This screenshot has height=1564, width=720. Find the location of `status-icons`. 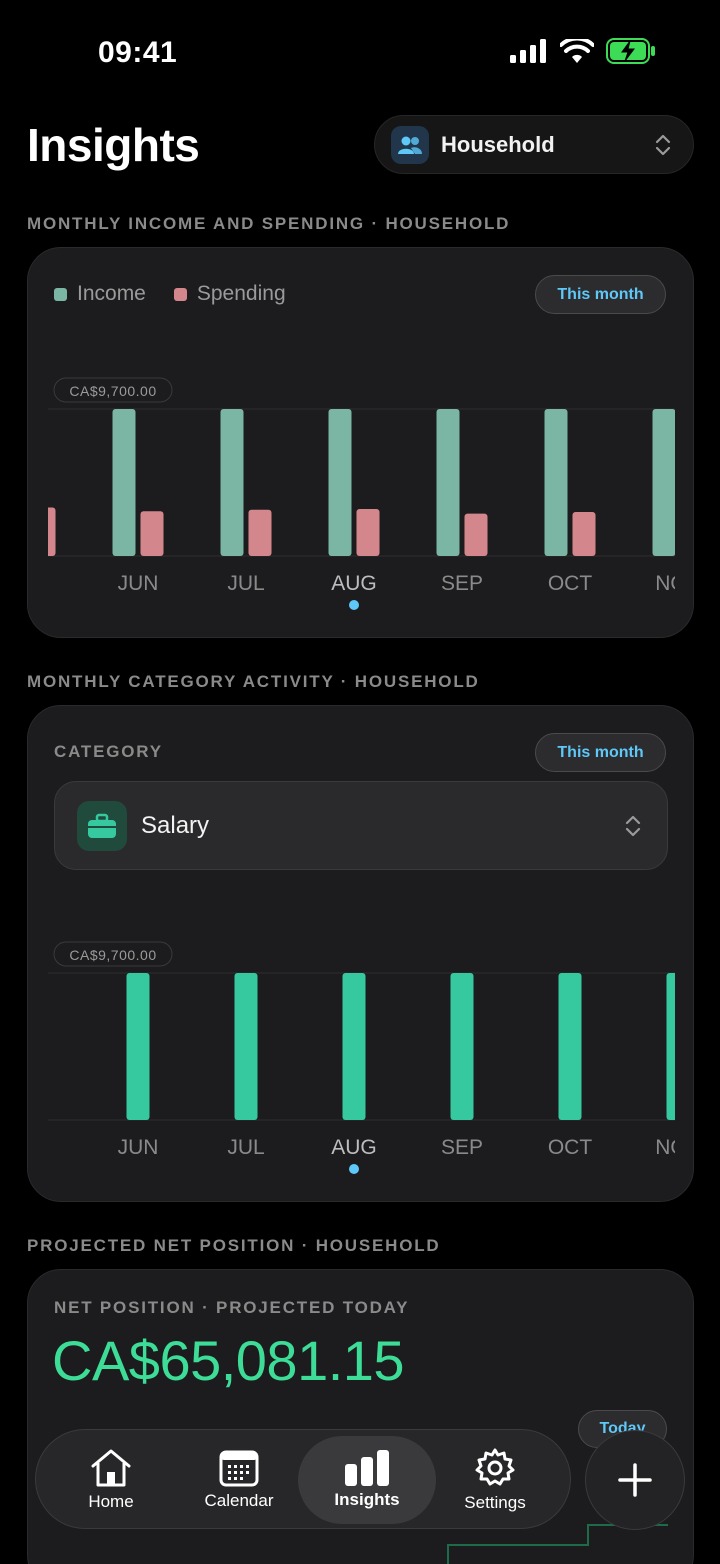

status-icons is located at coordinates (583, 51).